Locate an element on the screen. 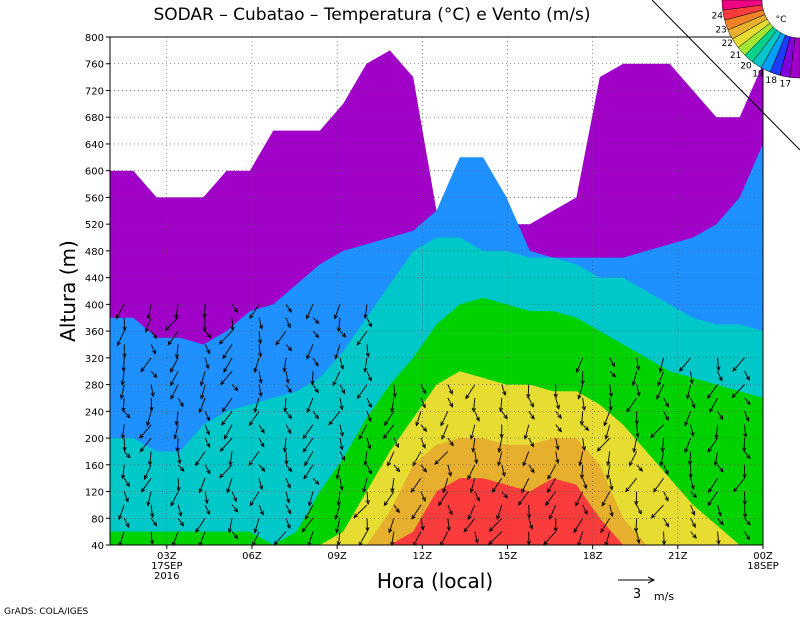 The height and width of the screenshot is (618, 800). y-tick-label: 600 is located at coordinates (94, 172).